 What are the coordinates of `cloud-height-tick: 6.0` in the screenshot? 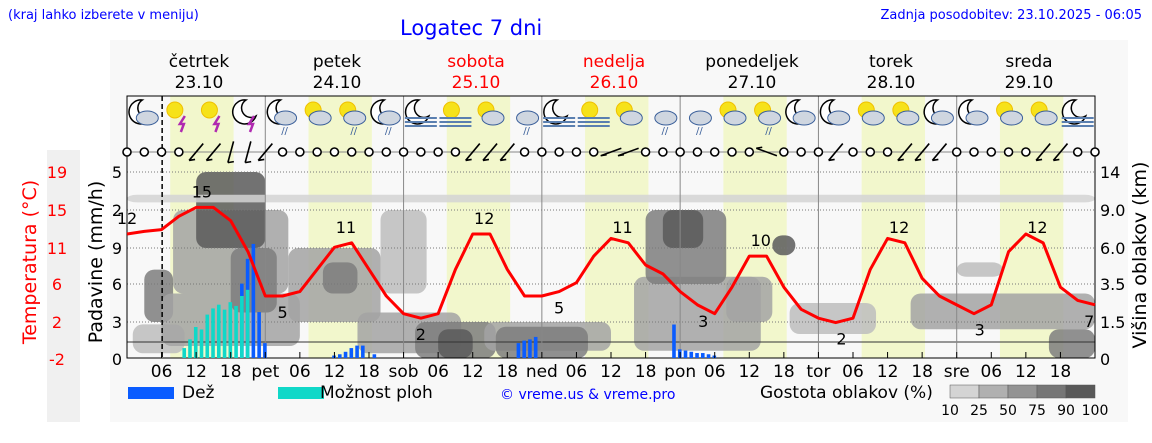 It's located at (1112, 248).